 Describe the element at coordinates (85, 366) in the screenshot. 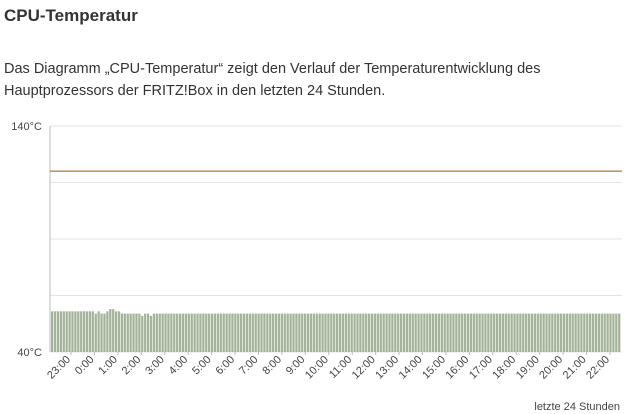

I see `x-tick-label: 0:00` at that location.